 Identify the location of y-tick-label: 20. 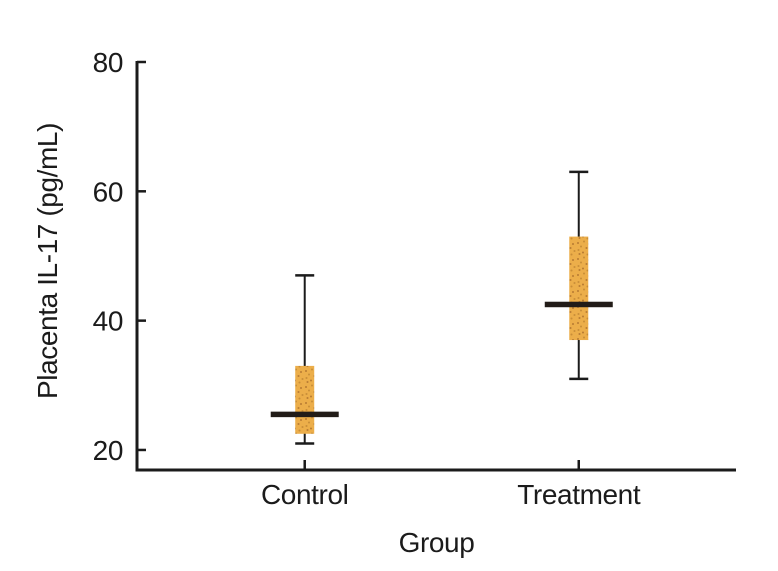
(108, 450).